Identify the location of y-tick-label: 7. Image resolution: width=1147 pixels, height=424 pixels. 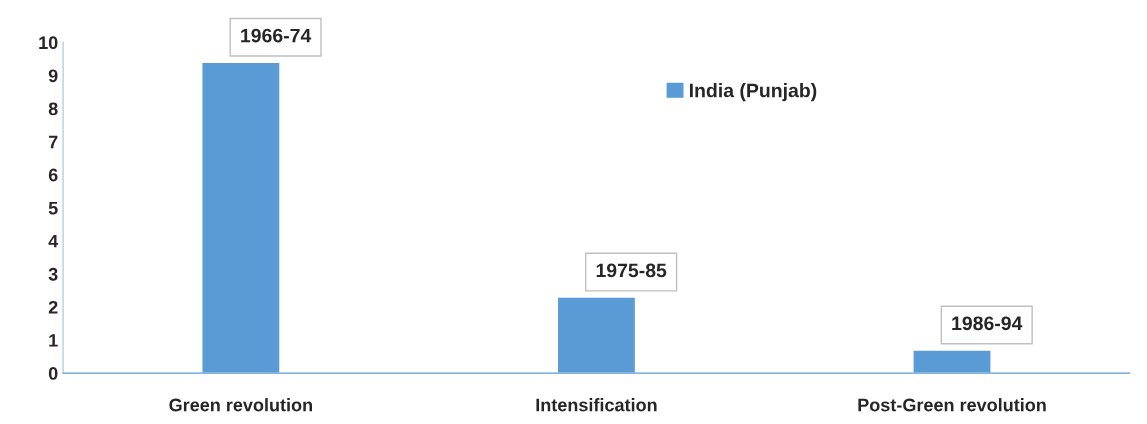
(53, 142).